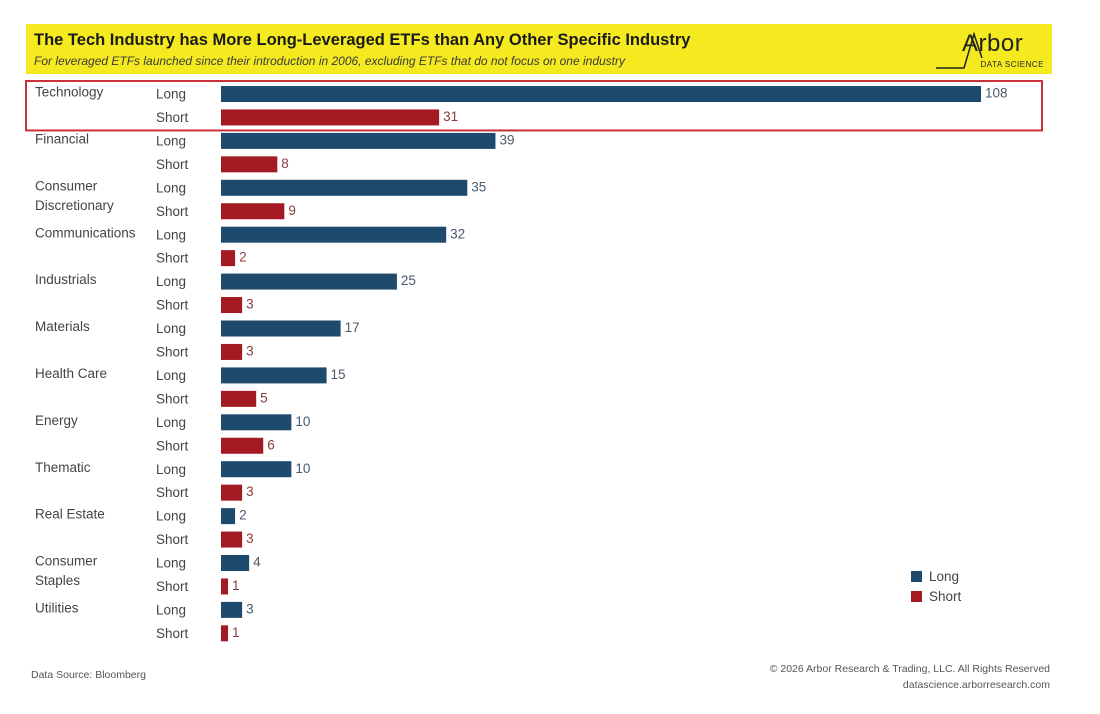 The image size is (1100, 714). Describe the element at coordinates (172, 258) in the screenshot. I see `row-label-short-communications: Short` at that location.